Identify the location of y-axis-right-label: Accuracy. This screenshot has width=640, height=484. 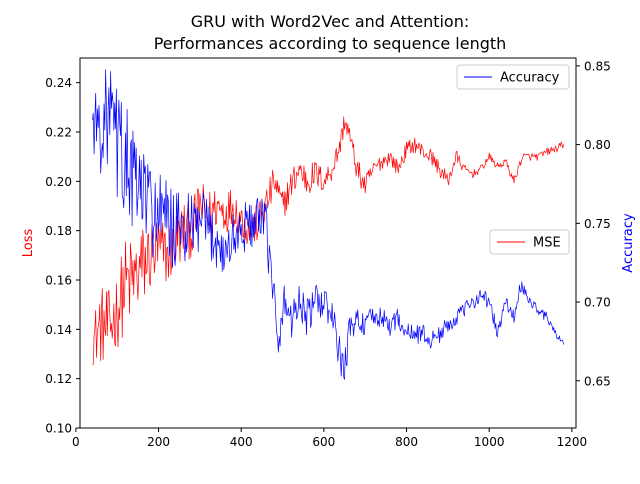
(628, 243).